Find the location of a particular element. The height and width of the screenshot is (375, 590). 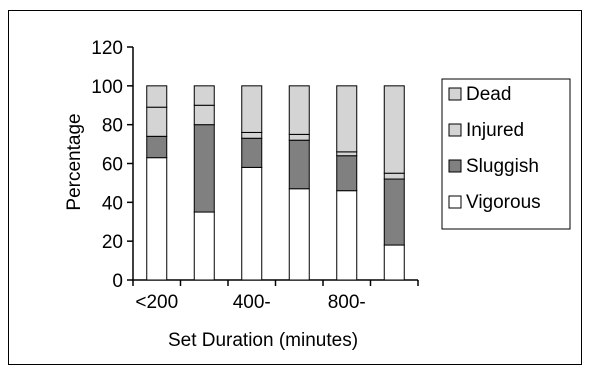

legend-label-sluggish: Sluggish is located at coordinates (502, 166).